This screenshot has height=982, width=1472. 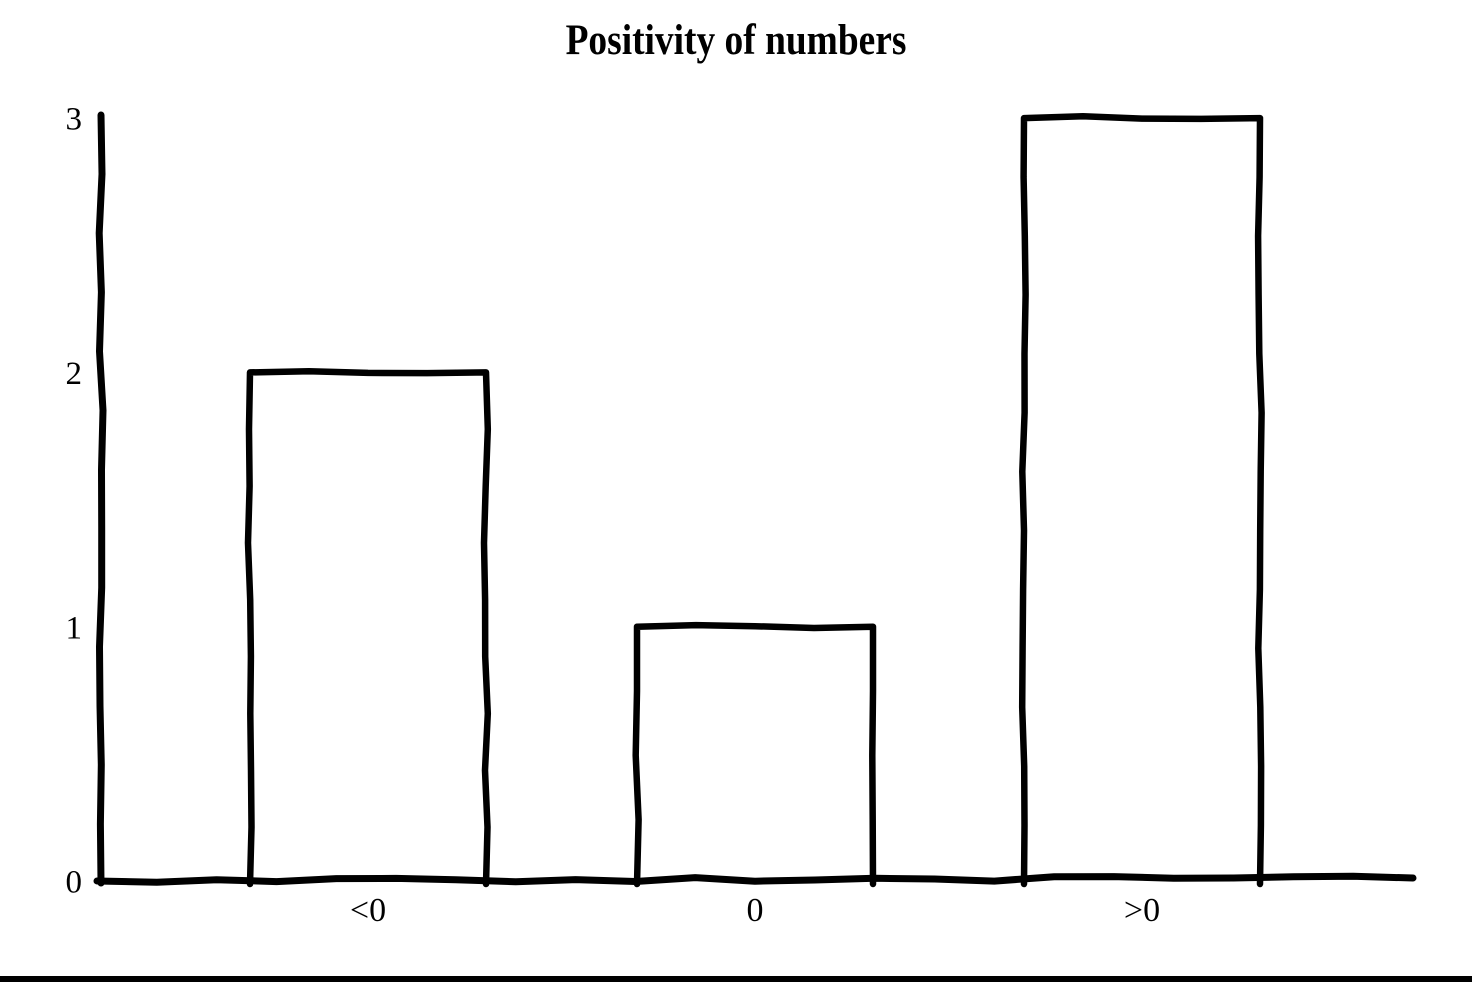 What do you see at coordinates (74, 374) in the screenshot?
I see `y-tick-label-2: 2` at bounding box center [74, 374].